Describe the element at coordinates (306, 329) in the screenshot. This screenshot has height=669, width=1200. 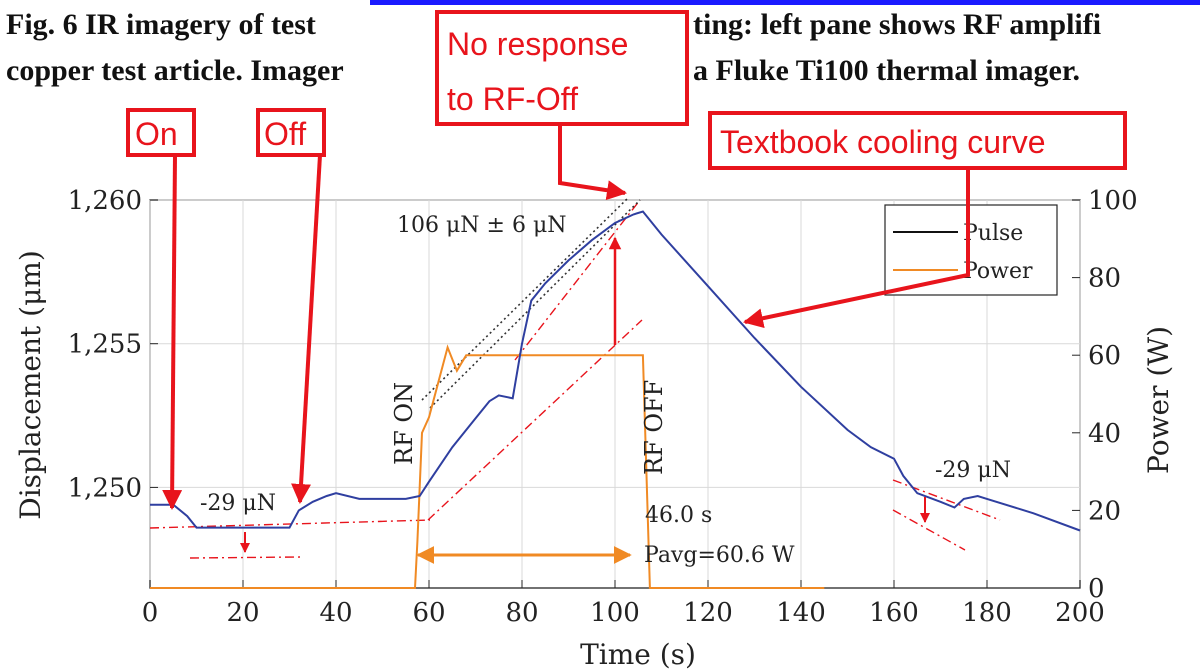
I see `callout-off-arrow` at that location.